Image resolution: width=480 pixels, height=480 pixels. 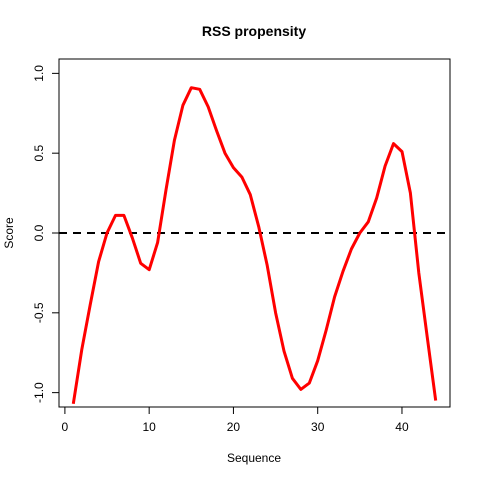 What do you see at coordinates (39, 232) in the screenshot?
I see `y-tick-label: 0.0` at bounding box center [39, 232].